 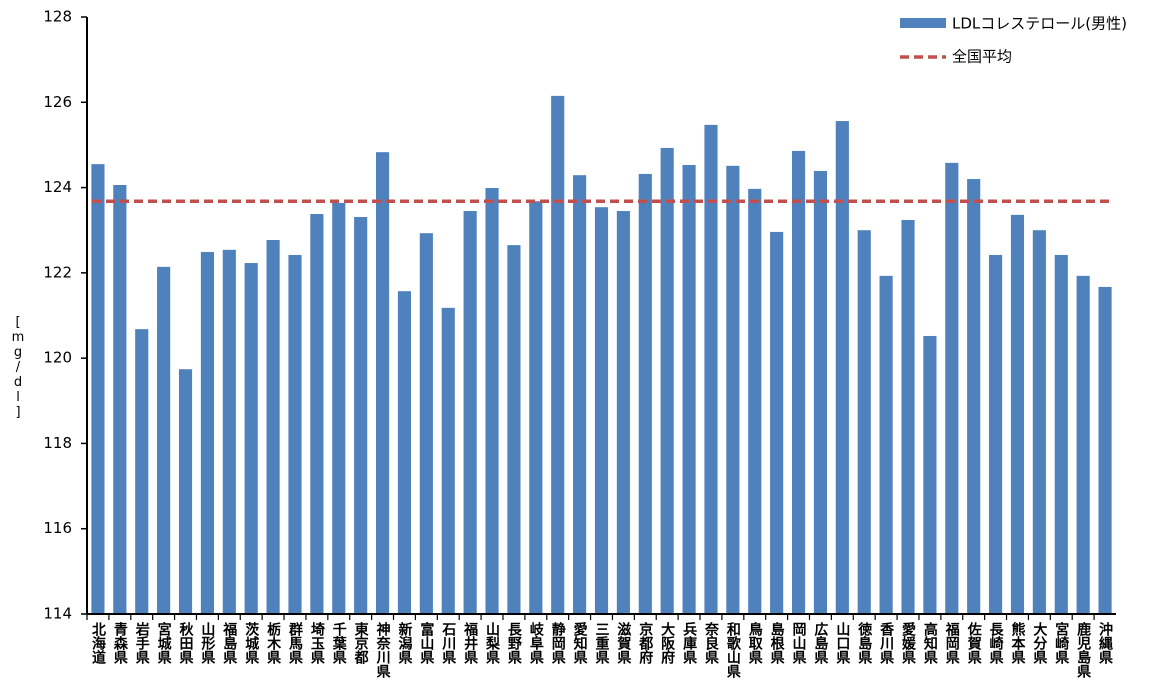 I want to click on x-tick-label: 山梨県, so click(x=492, y=643).